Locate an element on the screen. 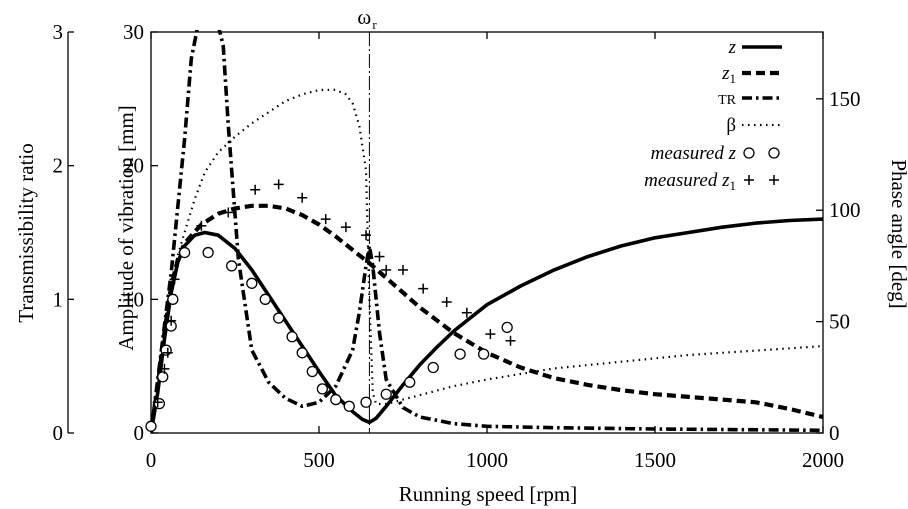  phase-tick-label: 150 is located at coordinates (845, 99).